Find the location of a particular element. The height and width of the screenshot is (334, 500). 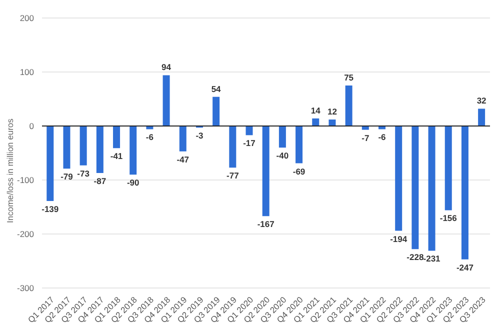

data-label: -139 is located at coordinates (50, 209).